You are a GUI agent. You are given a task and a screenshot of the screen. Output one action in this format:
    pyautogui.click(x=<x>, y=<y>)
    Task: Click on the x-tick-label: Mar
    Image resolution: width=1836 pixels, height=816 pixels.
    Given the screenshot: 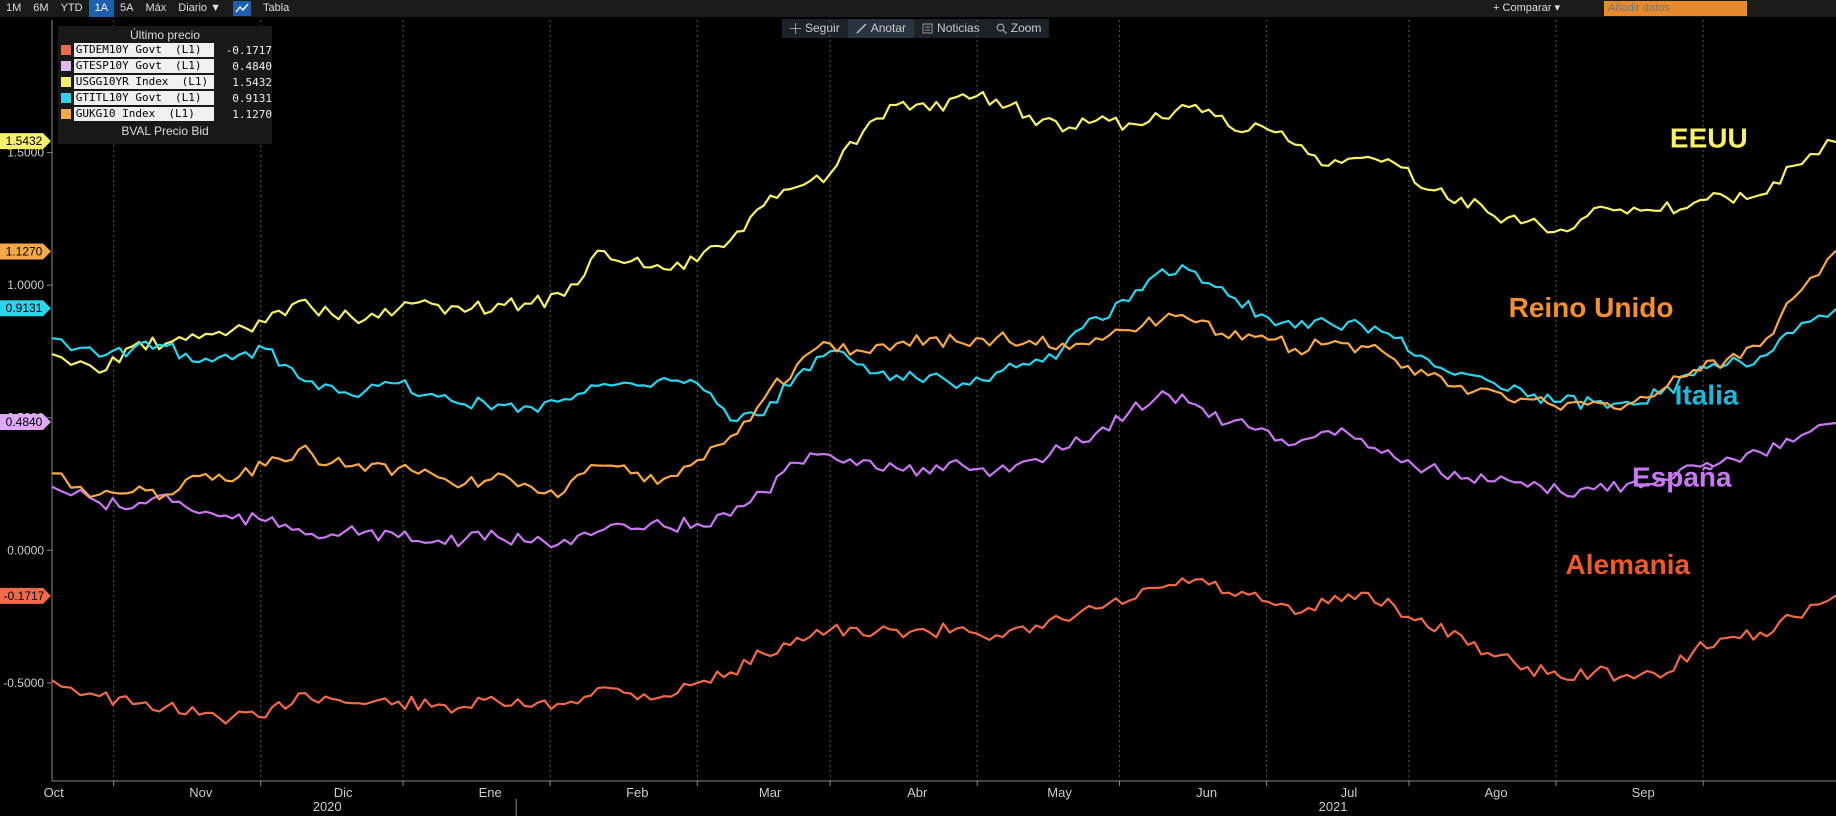 What is the action you would take?
    pyautogui.click(x=770, y=792)
    